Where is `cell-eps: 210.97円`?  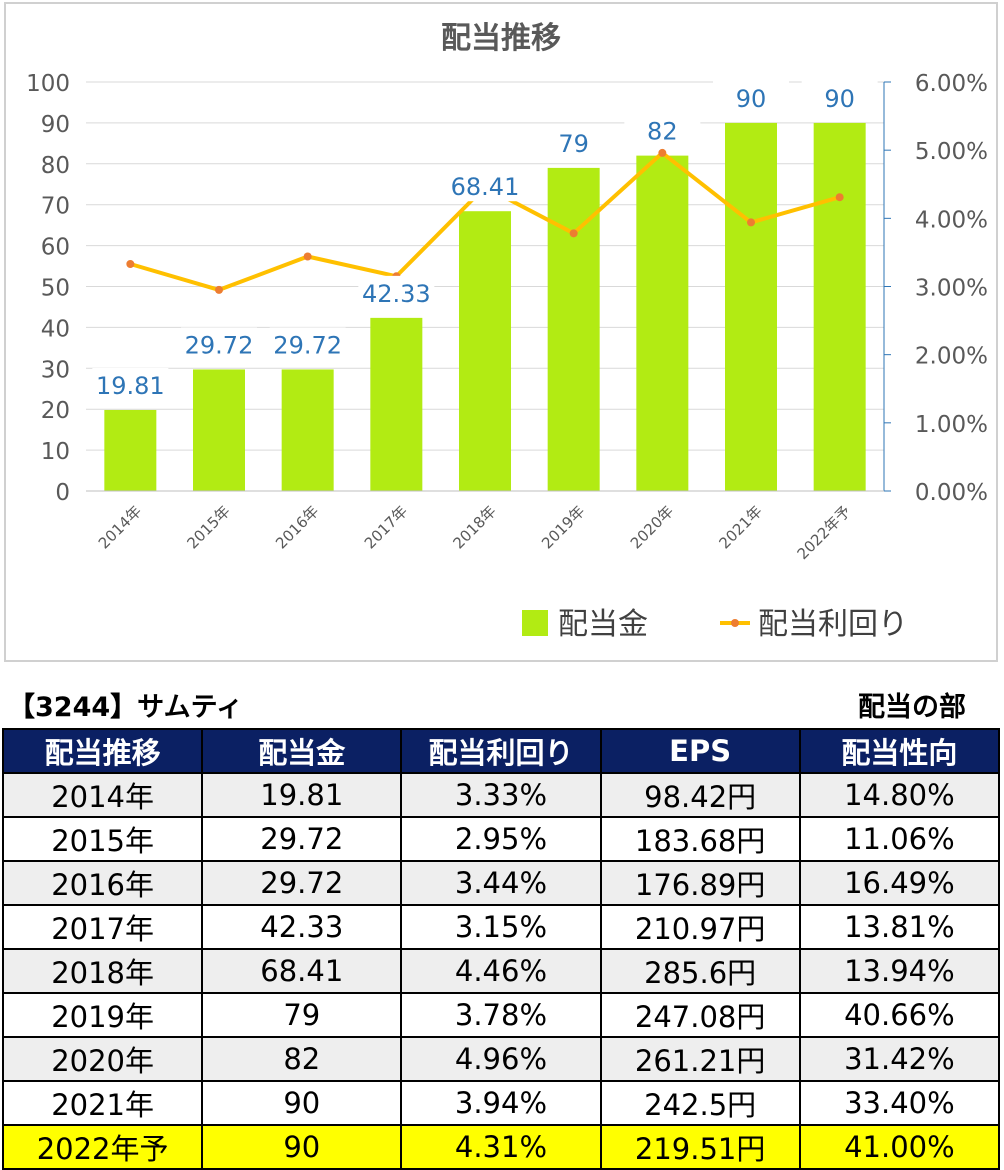
cell-eps: 210.97円 is located at coordinates (700, 927).